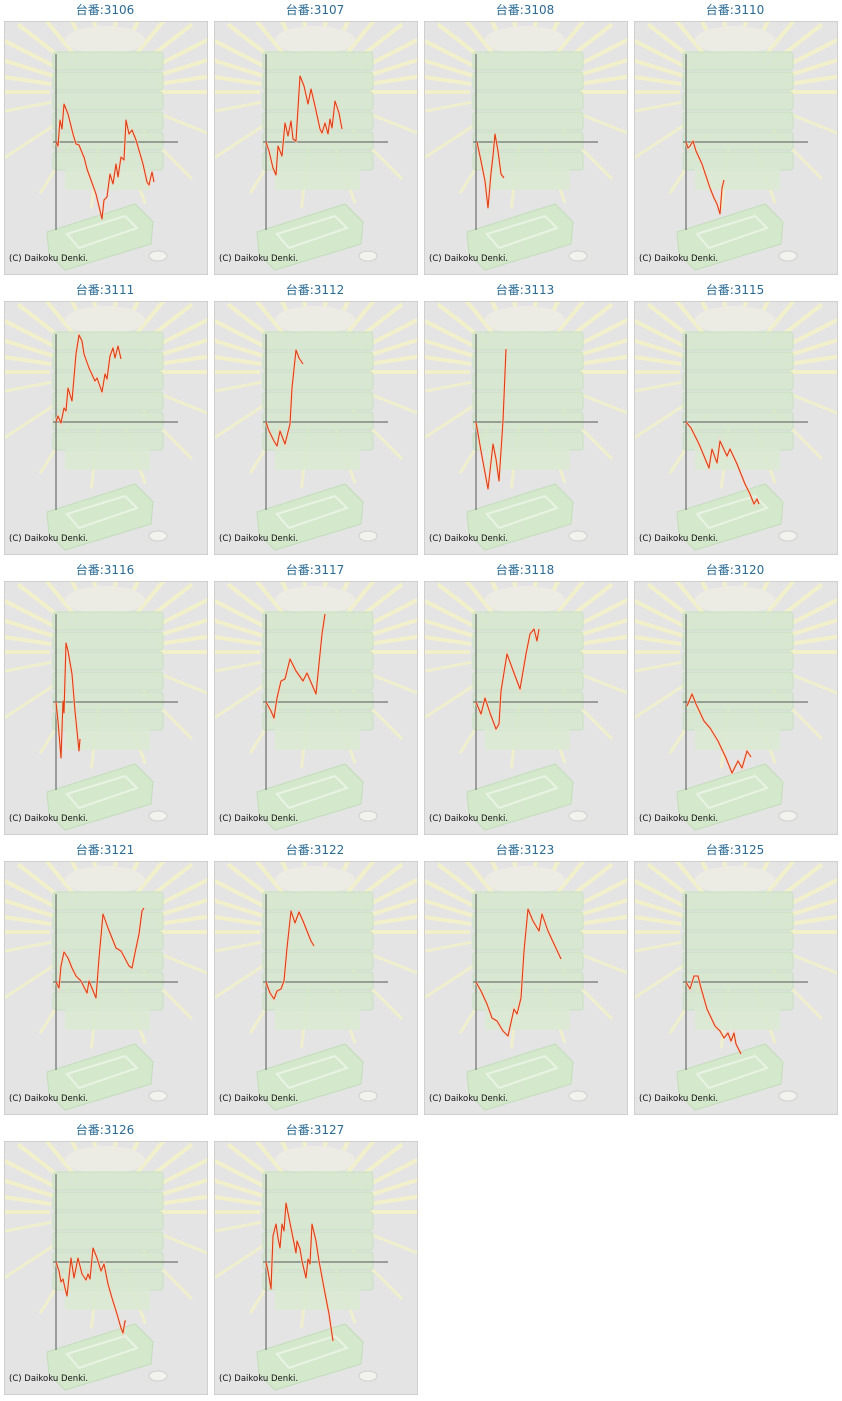  I want to click on machine-graph-cell: 台番:3126 (C) Daikoku Denki., so click(105, 1260).